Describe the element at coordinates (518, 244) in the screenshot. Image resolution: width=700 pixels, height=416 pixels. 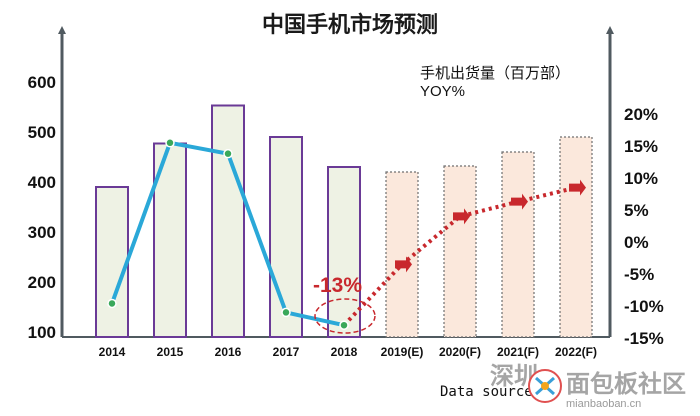
I see `bar-2021(F)` at that location.